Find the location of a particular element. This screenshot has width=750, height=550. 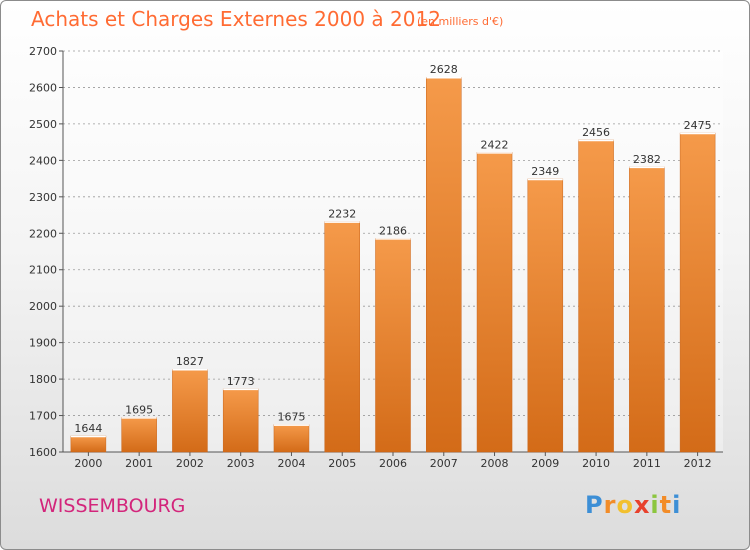

data-label-2006: 2186 is located at coordinates (393, 230).